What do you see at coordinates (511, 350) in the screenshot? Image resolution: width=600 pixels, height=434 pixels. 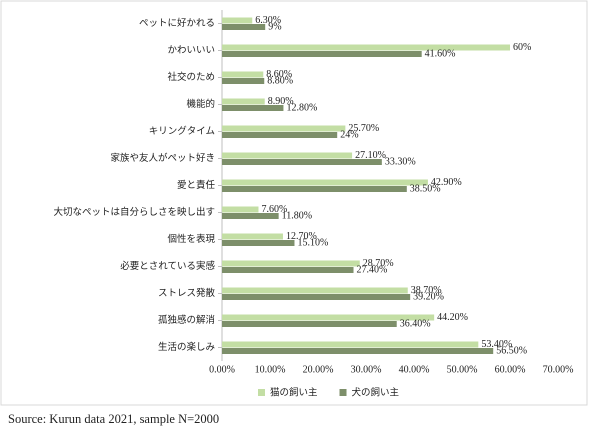 I see `value-label: 56.50%` at bounding box center [511, 350].